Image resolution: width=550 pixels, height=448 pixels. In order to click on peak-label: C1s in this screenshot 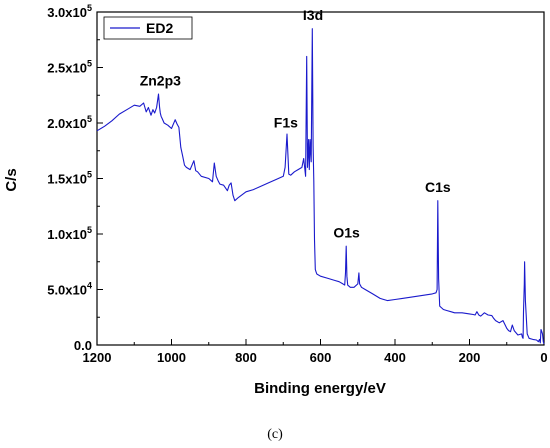, I will do `click(438, 187)`.